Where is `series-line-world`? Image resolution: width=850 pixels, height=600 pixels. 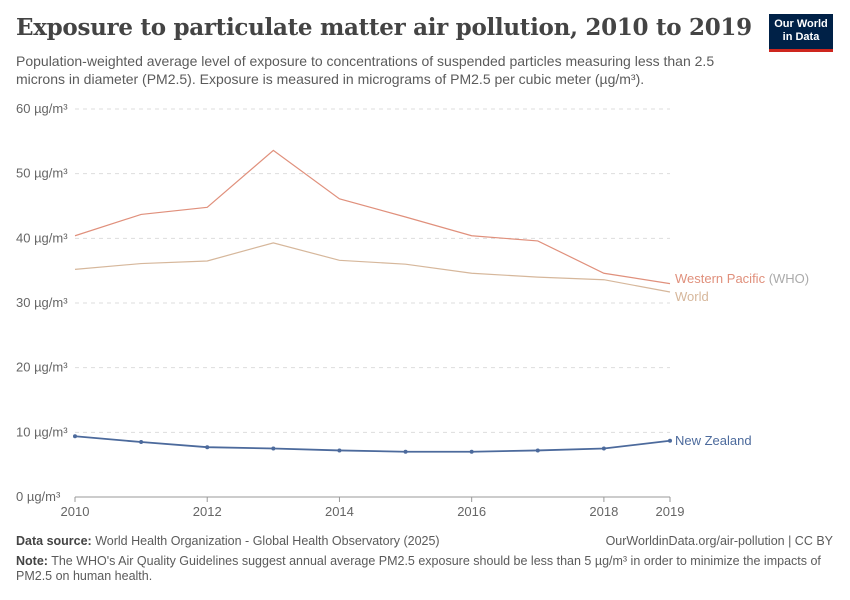
series-line-world is located at coordinates (372, 267).